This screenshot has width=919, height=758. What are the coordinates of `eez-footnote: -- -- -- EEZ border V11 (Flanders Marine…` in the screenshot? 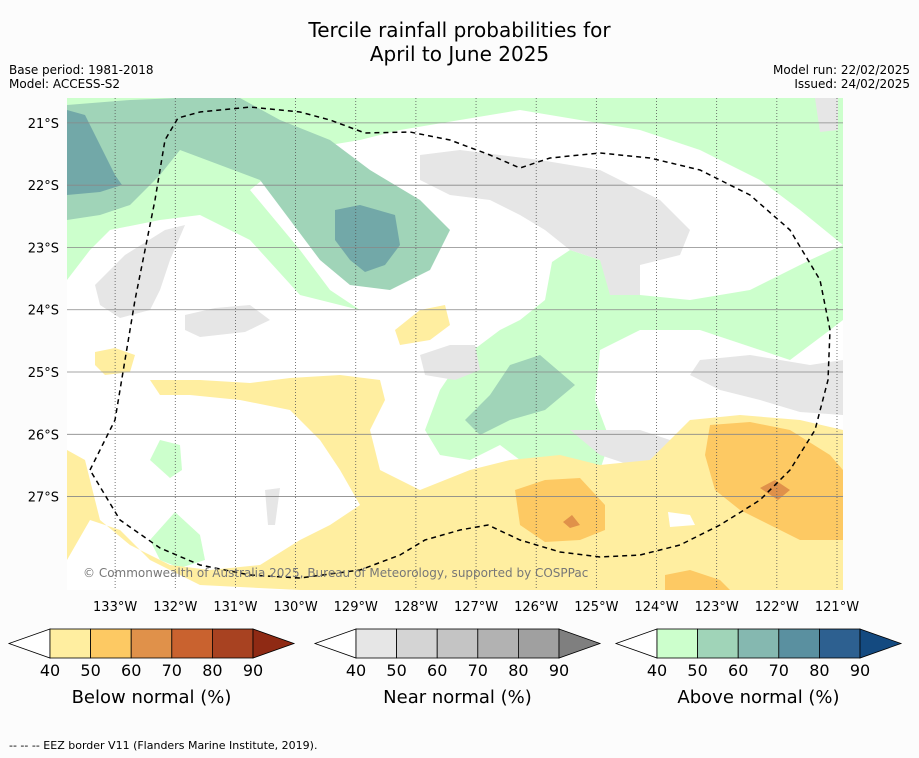 It's located at (163, 745).